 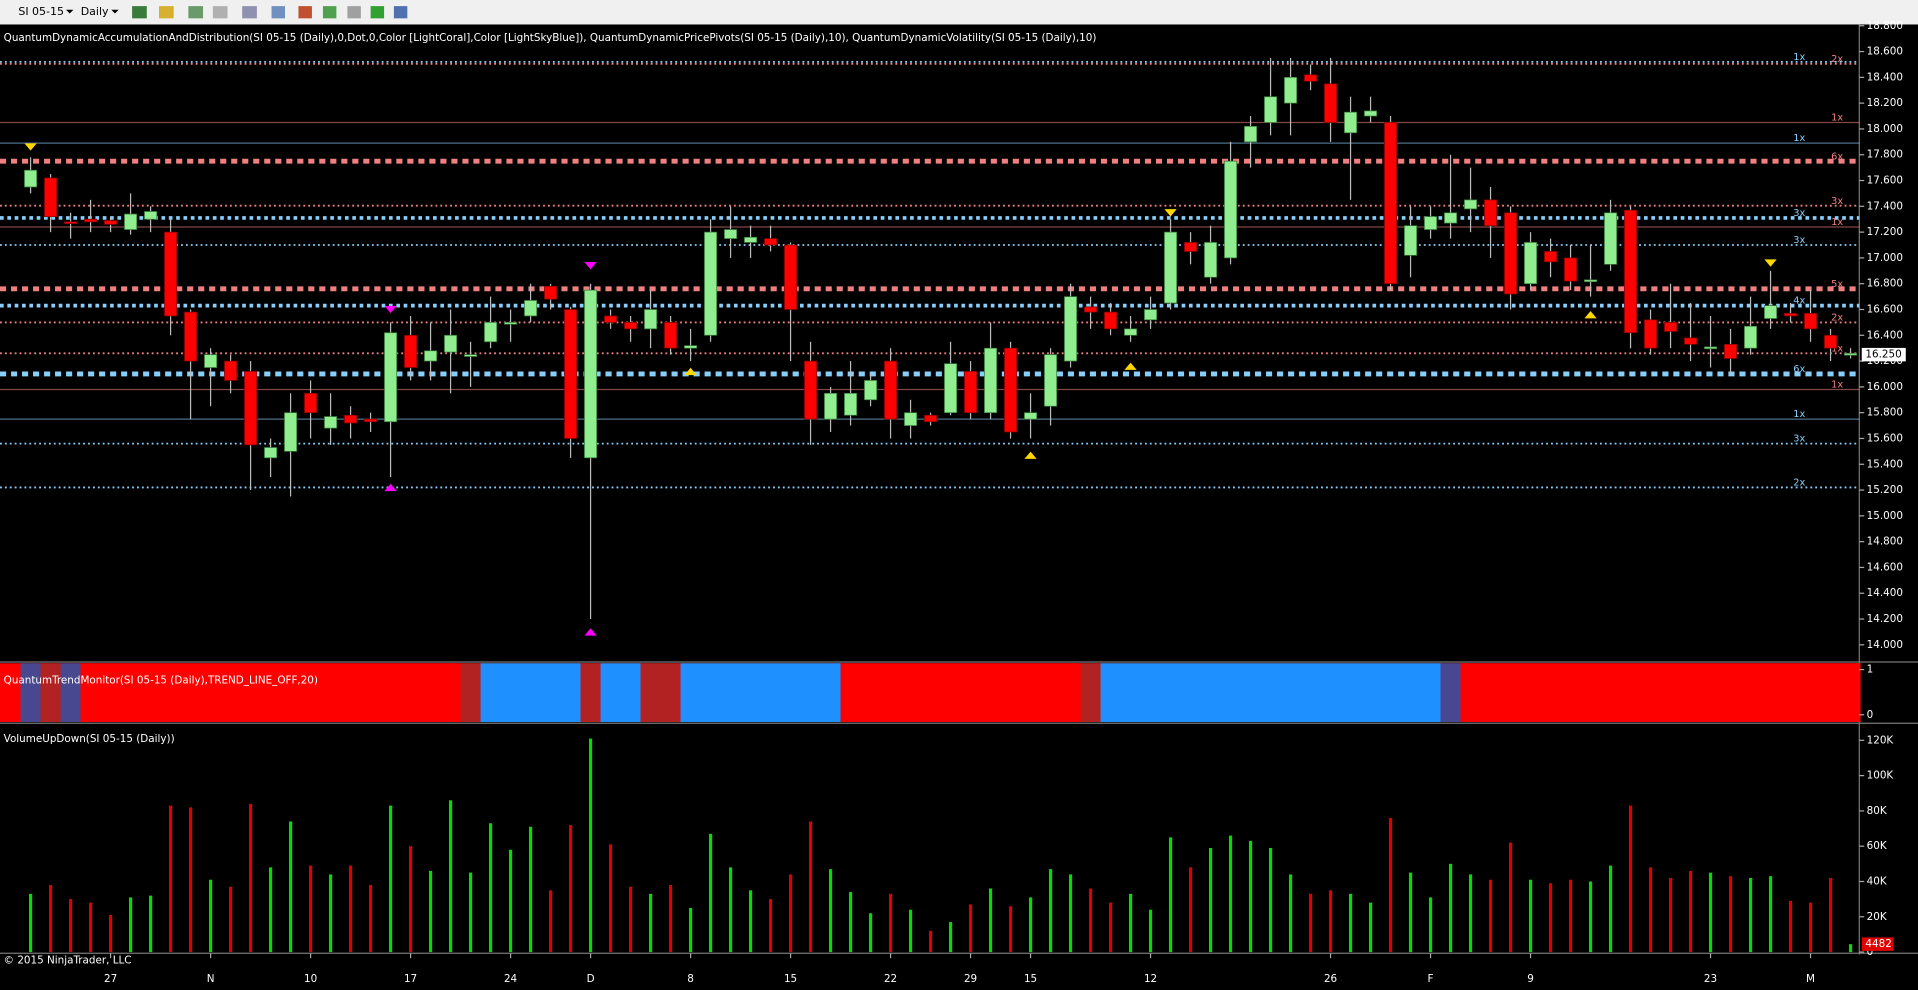 I want to click on y-tick-label: 16.800, so click(x=1885, y=284).